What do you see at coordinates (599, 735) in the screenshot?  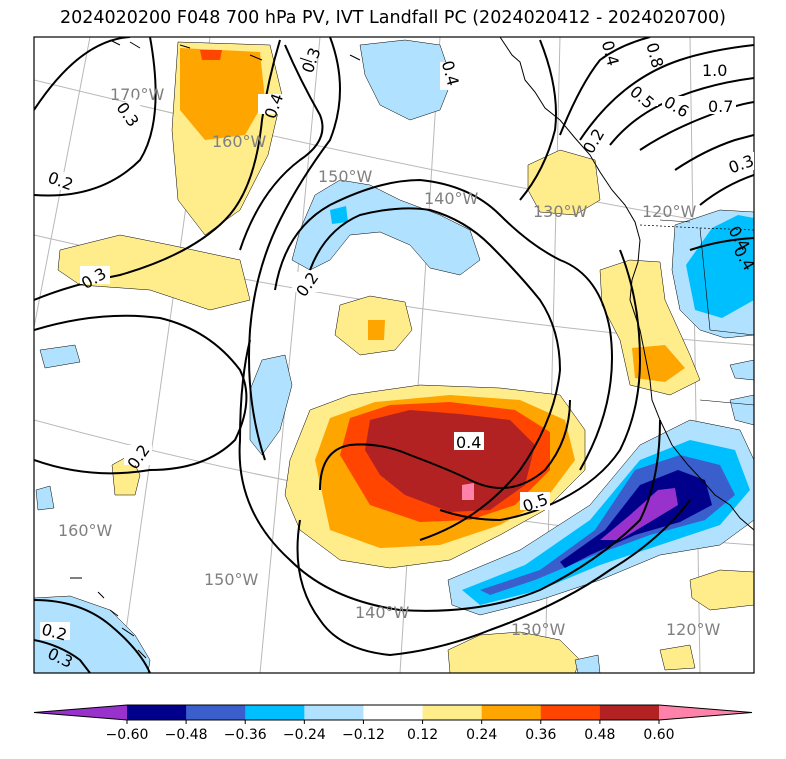 I see `colorbar-tick-label: 0.48` at bounding box center [599, 735].